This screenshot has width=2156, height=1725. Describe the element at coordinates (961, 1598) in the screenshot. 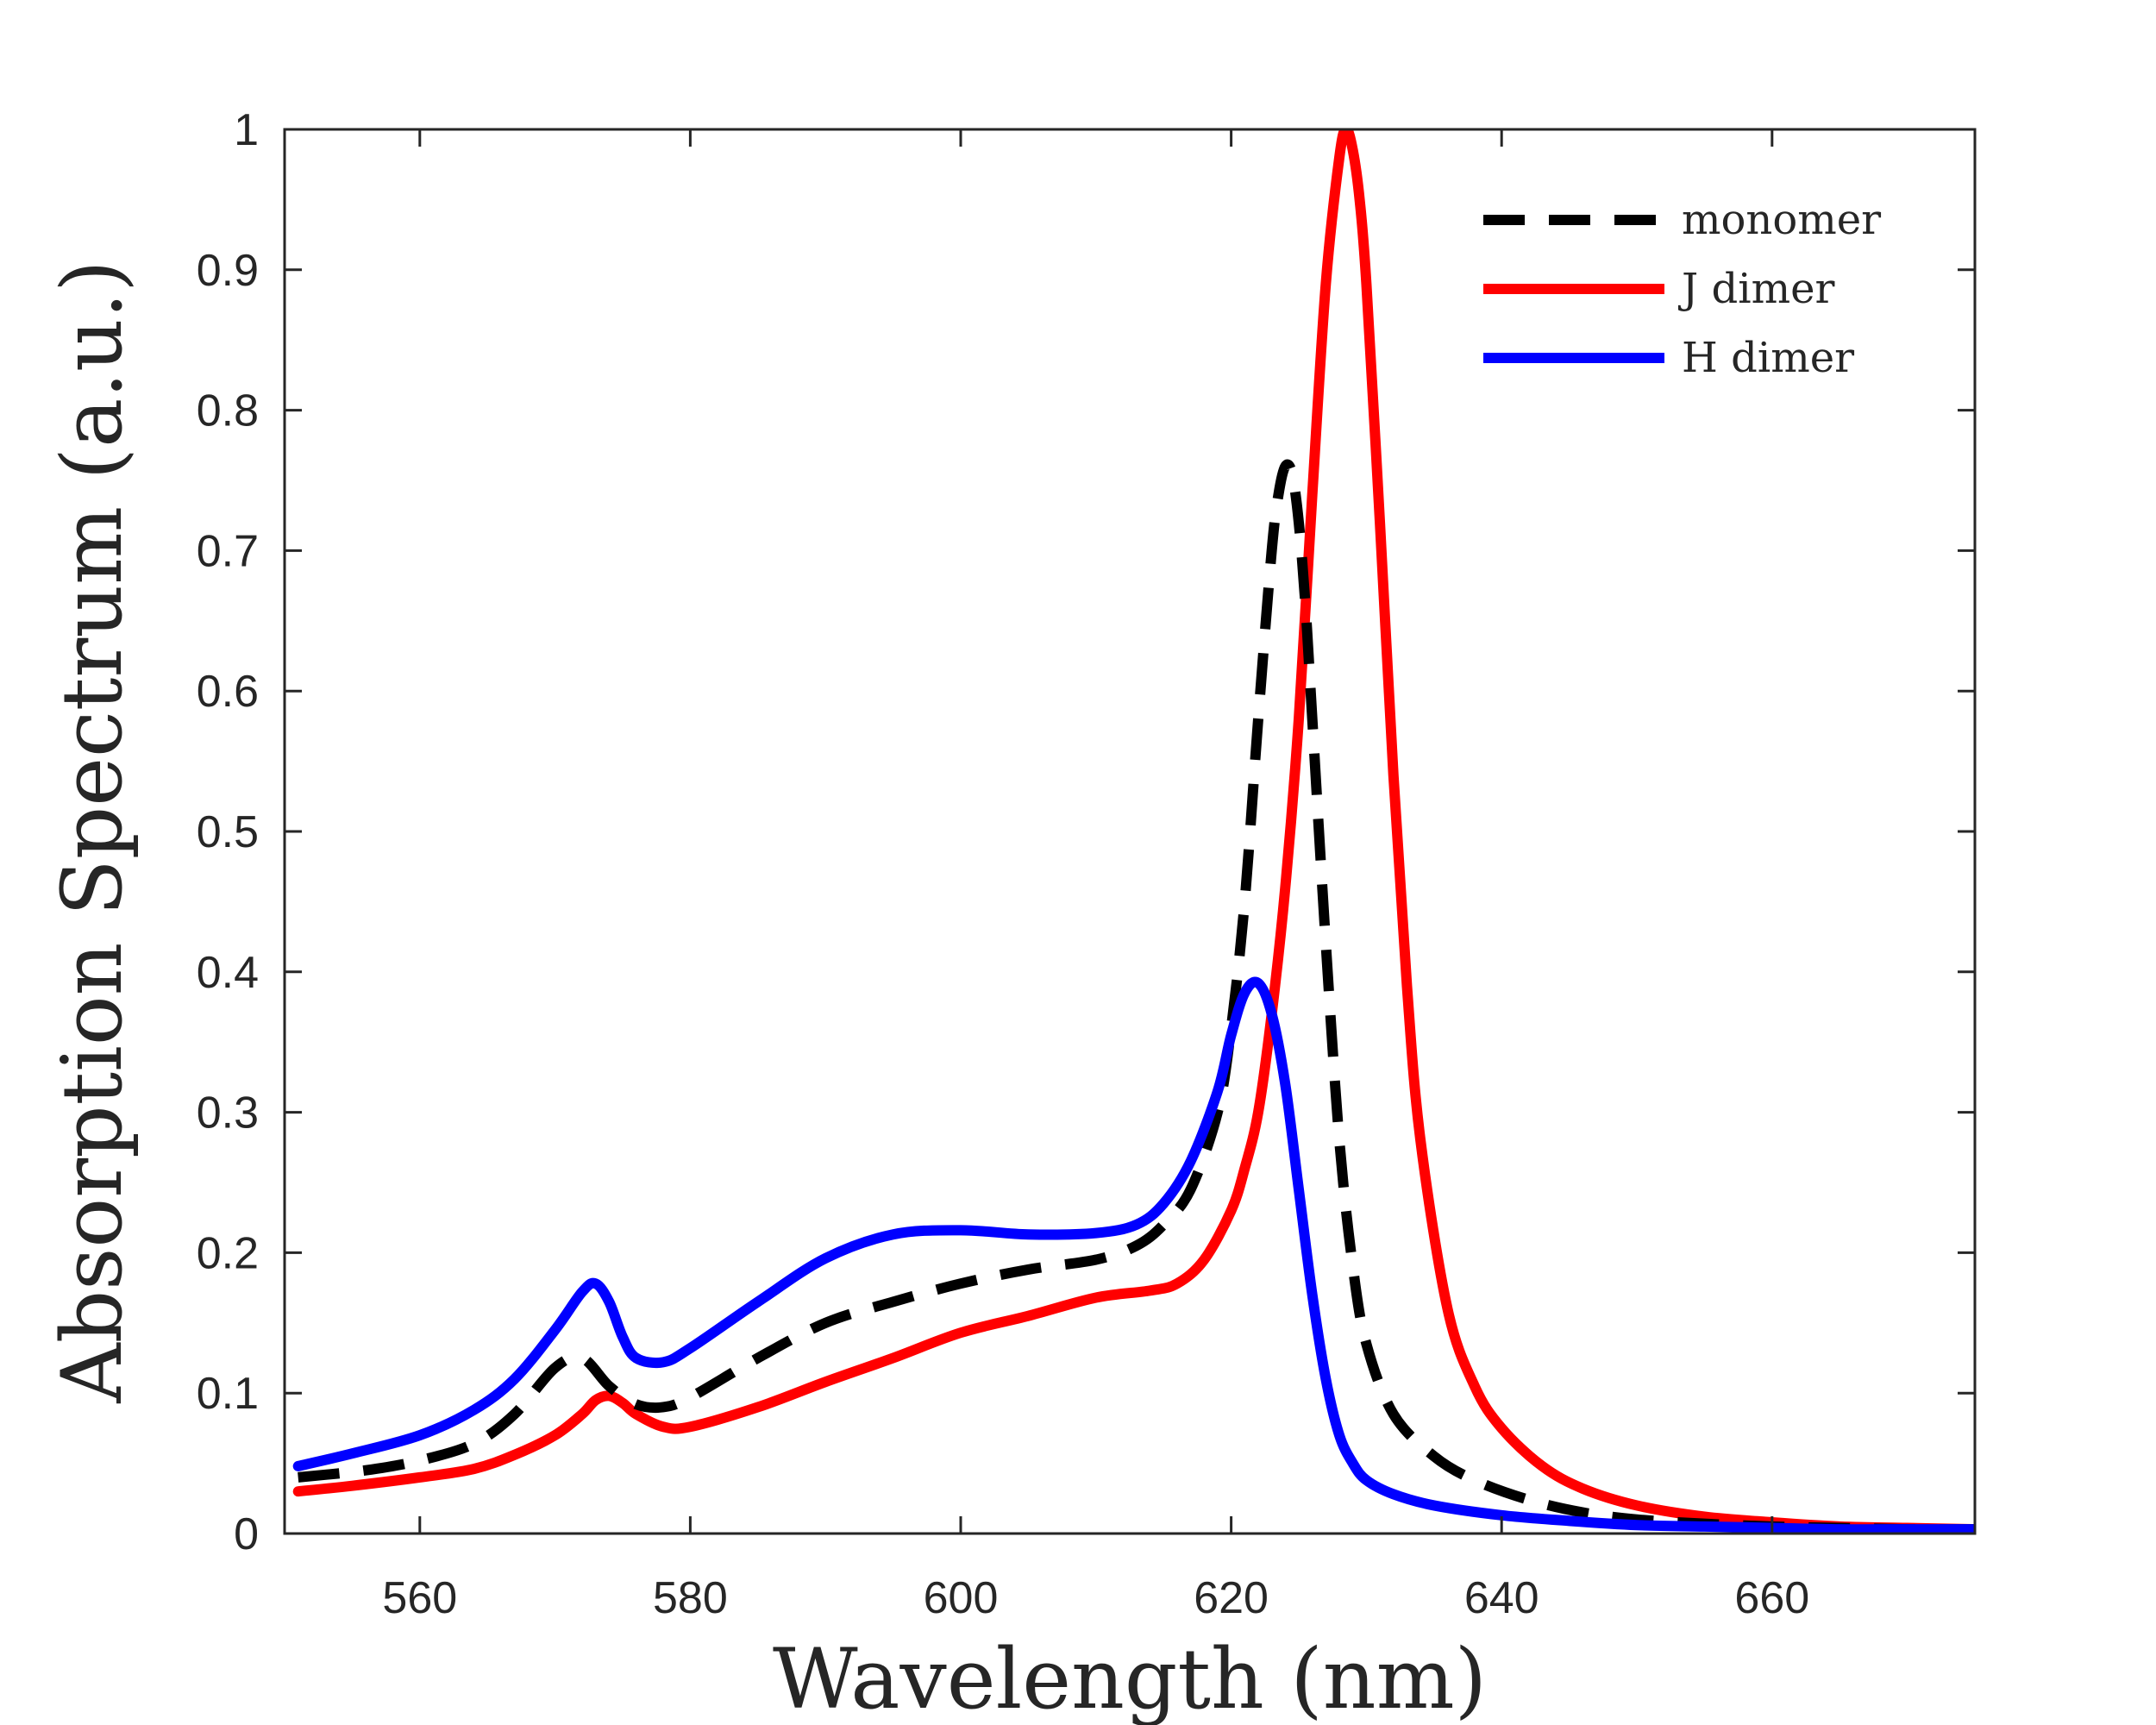

I see `x-tick-label: 600` at that location.